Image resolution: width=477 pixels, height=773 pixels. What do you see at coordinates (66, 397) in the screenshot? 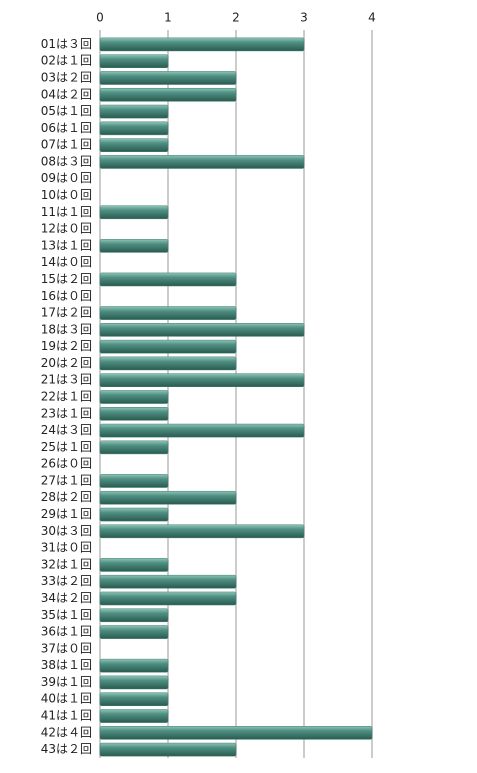
I see `y-tick-label: 22は１回` at bounding box center [66, 397].